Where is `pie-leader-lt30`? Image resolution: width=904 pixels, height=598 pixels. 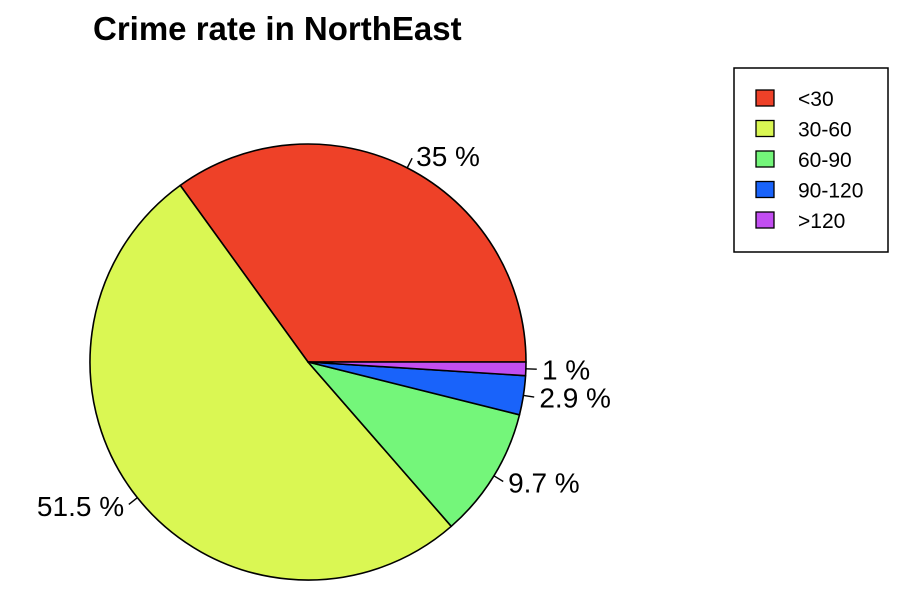
pie-leader-lt30 is located at coordinates (409, 163).